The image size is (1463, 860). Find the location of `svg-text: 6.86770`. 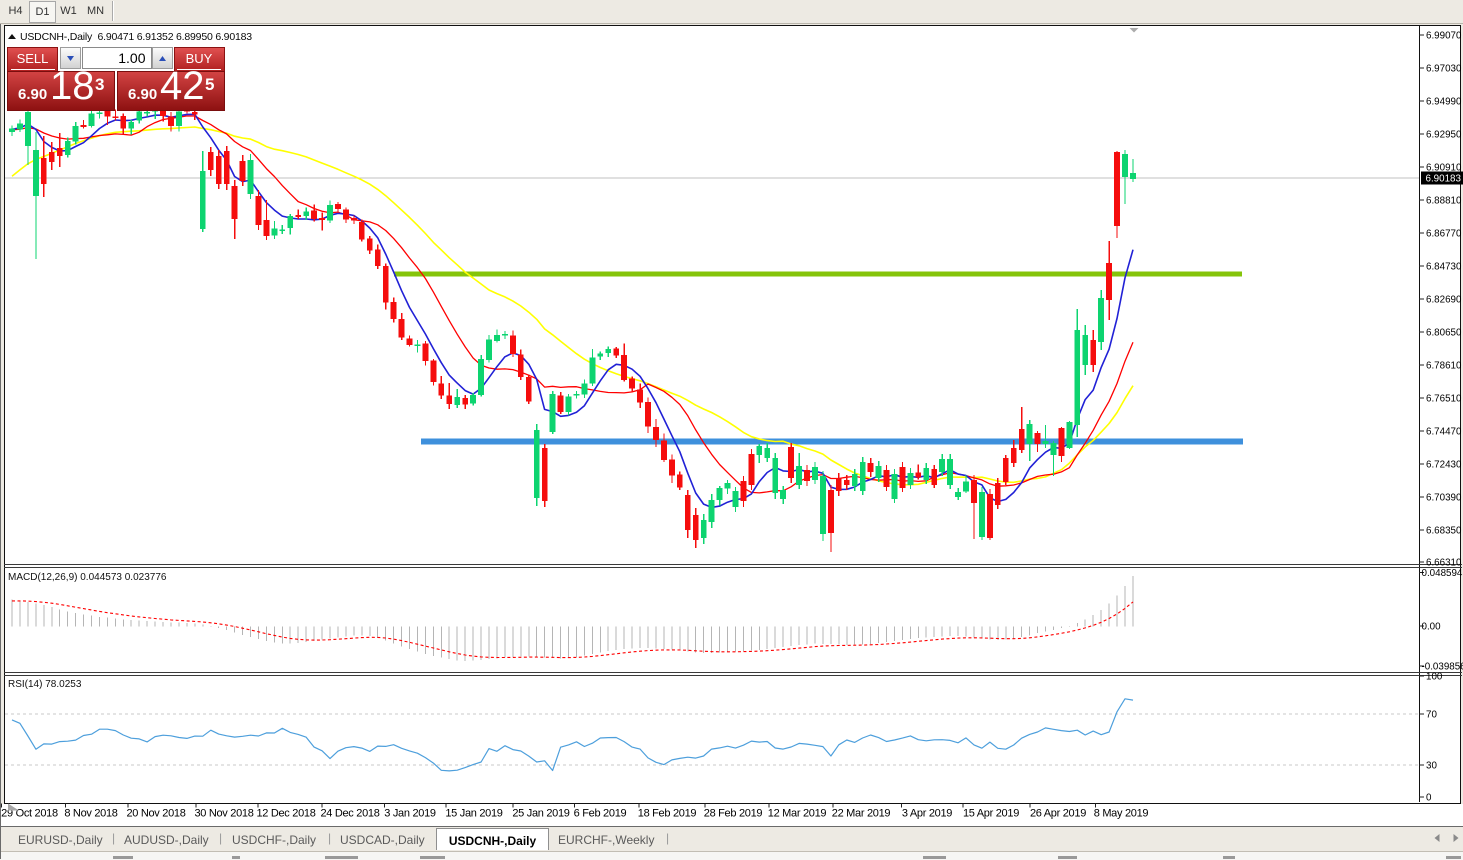

svg-text: 6.86770 is located at coordinates (1444, 234).